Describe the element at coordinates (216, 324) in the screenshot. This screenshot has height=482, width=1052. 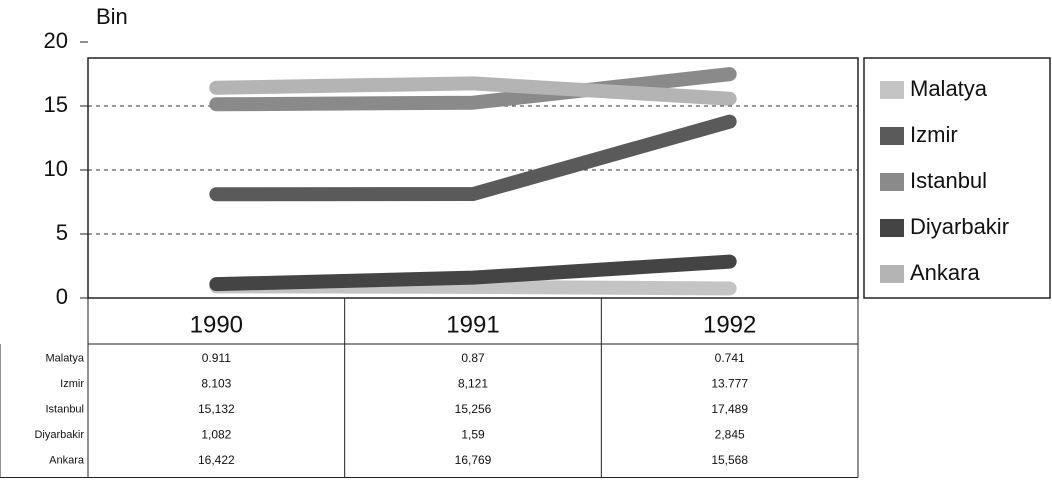
I see `x-tick-label: 1990` at that location.